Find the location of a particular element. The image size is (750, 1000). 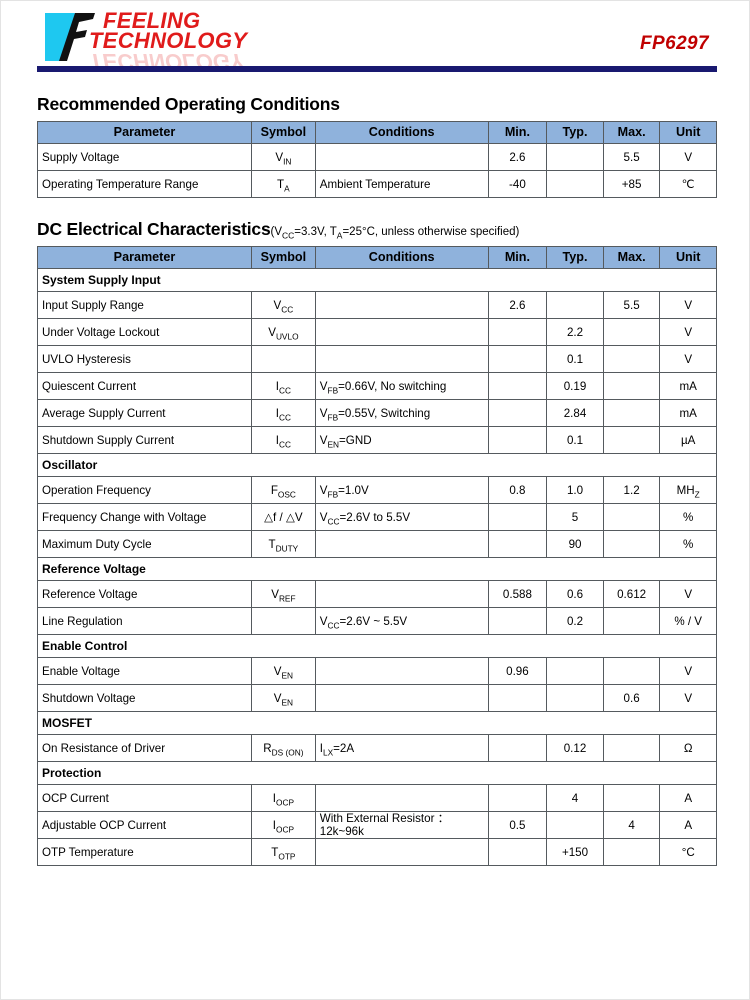

col-conditions: Conditions is located at coordinates (401, 132).